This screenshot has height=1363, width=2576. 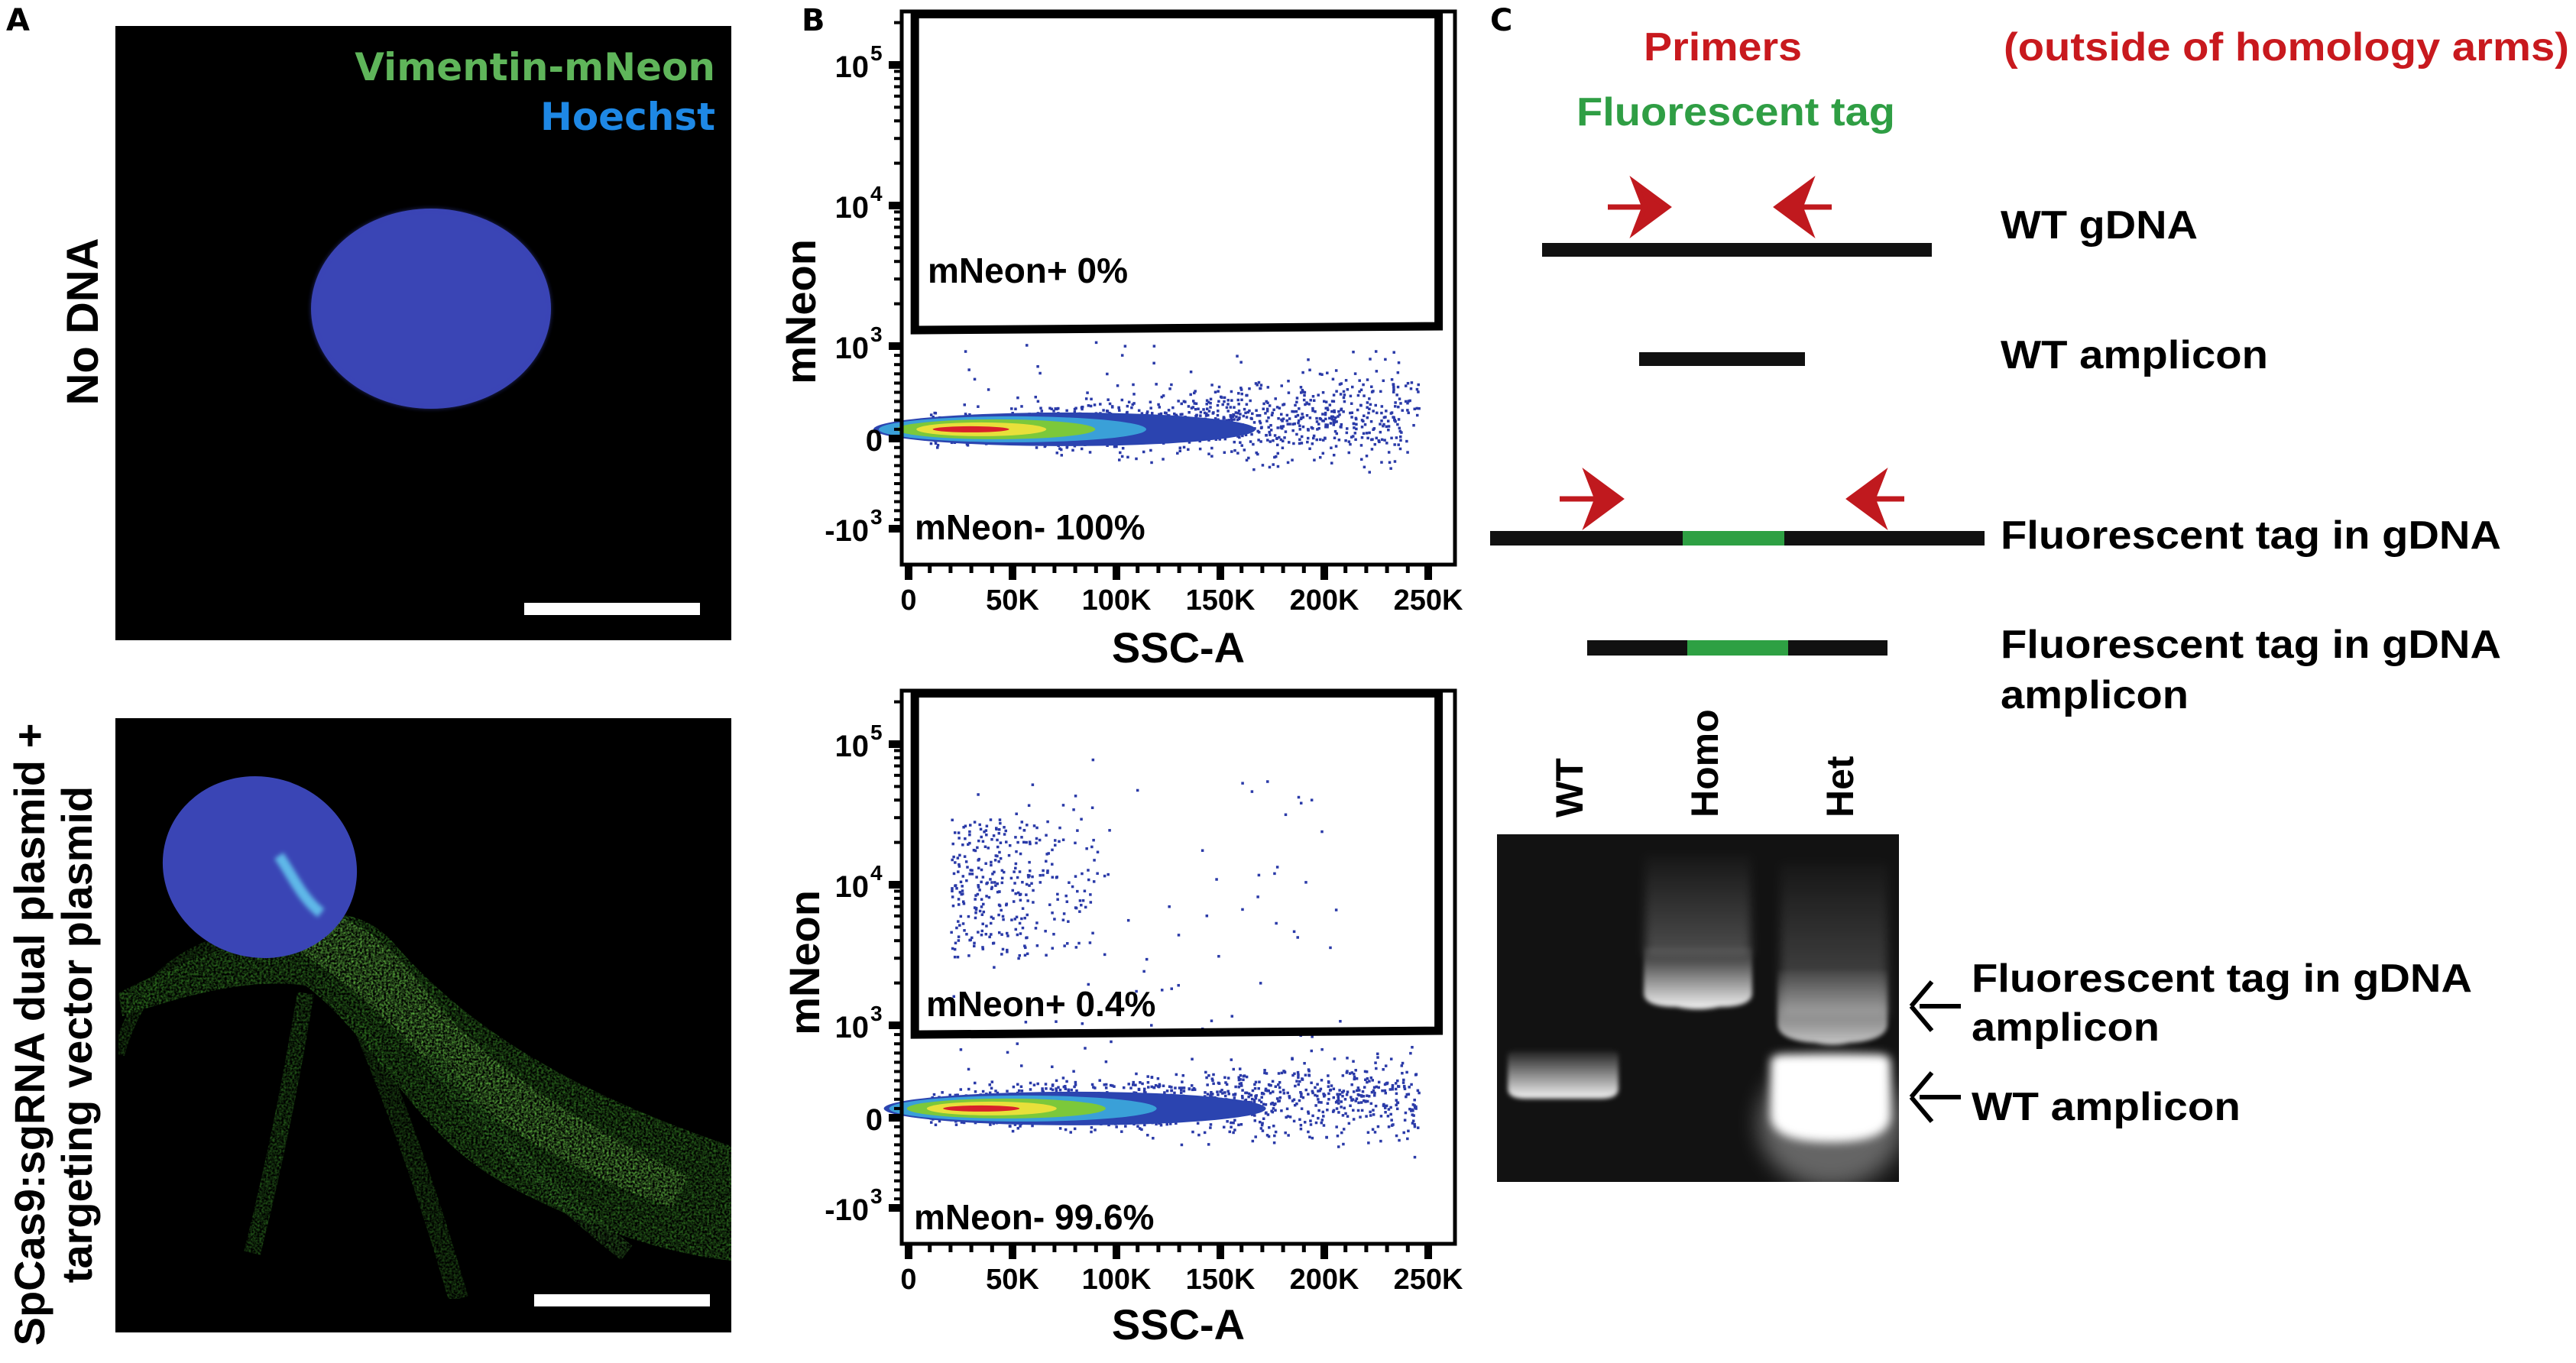 What do you see at coordinates (1181, 600) in the screenshot?
I see `x-tick-labels: 0 50K 100K 150K 200K 250K` at bounding box center [1181, 600].